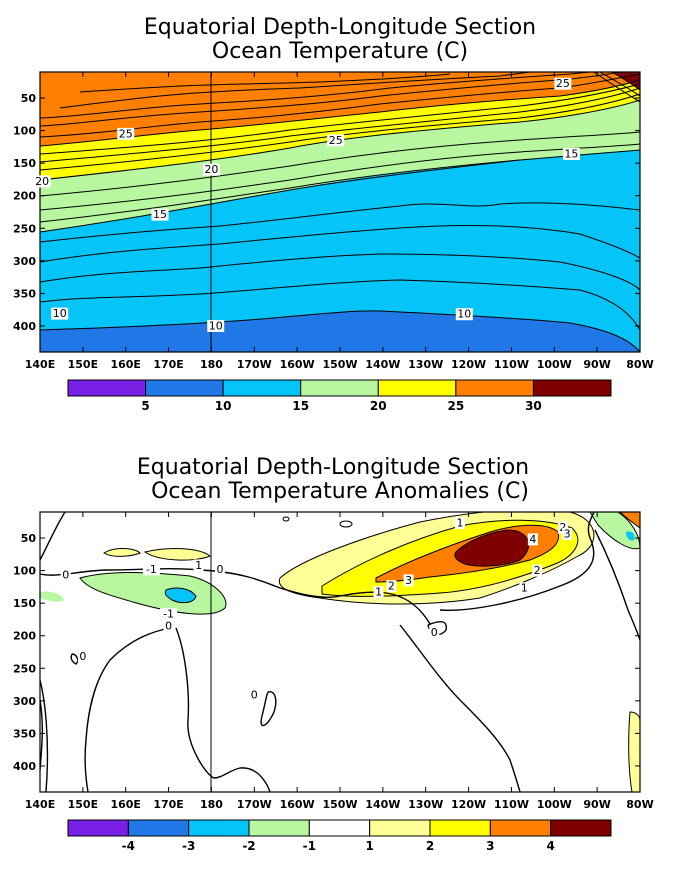 The width and height of the screenshot is (680, 880). Describe the element at coordinates (369, 846) in the screenshot. I see `colorbar-tick-label: 1` at that location.